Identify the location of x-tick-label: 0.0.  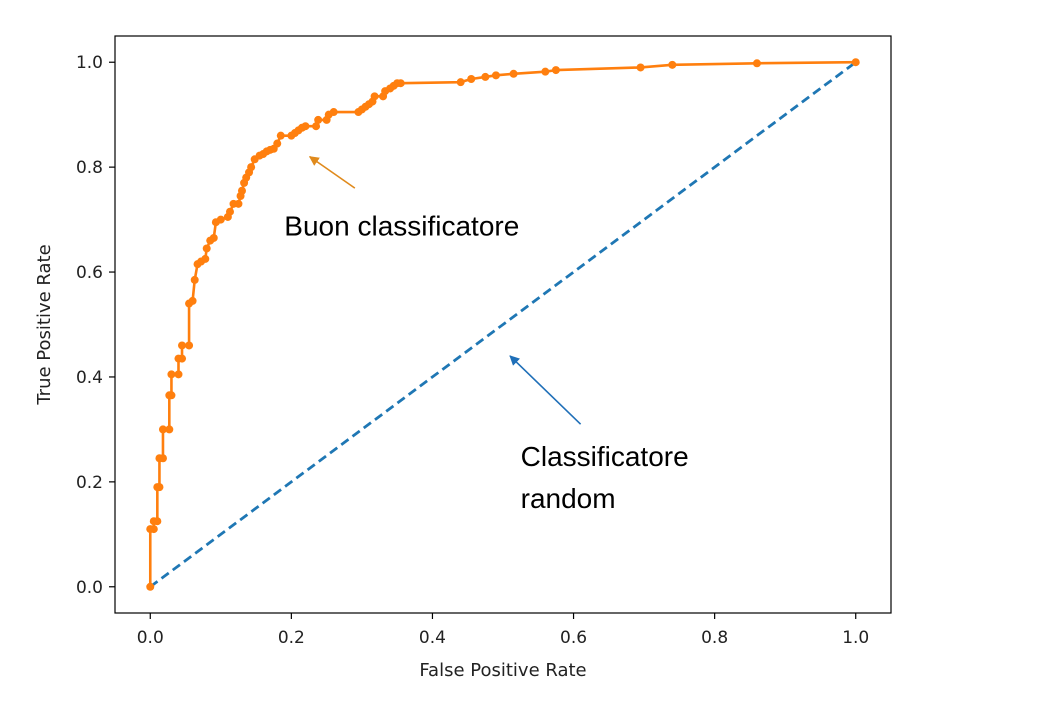
(150, 638).